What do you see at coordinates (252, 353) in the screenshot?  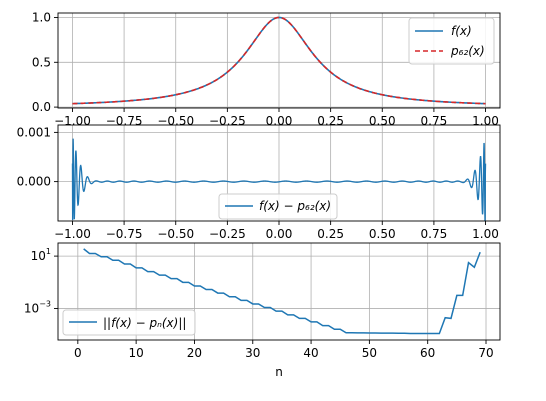 I see `x-tick-label: 30` at bounding box center [252, 353].